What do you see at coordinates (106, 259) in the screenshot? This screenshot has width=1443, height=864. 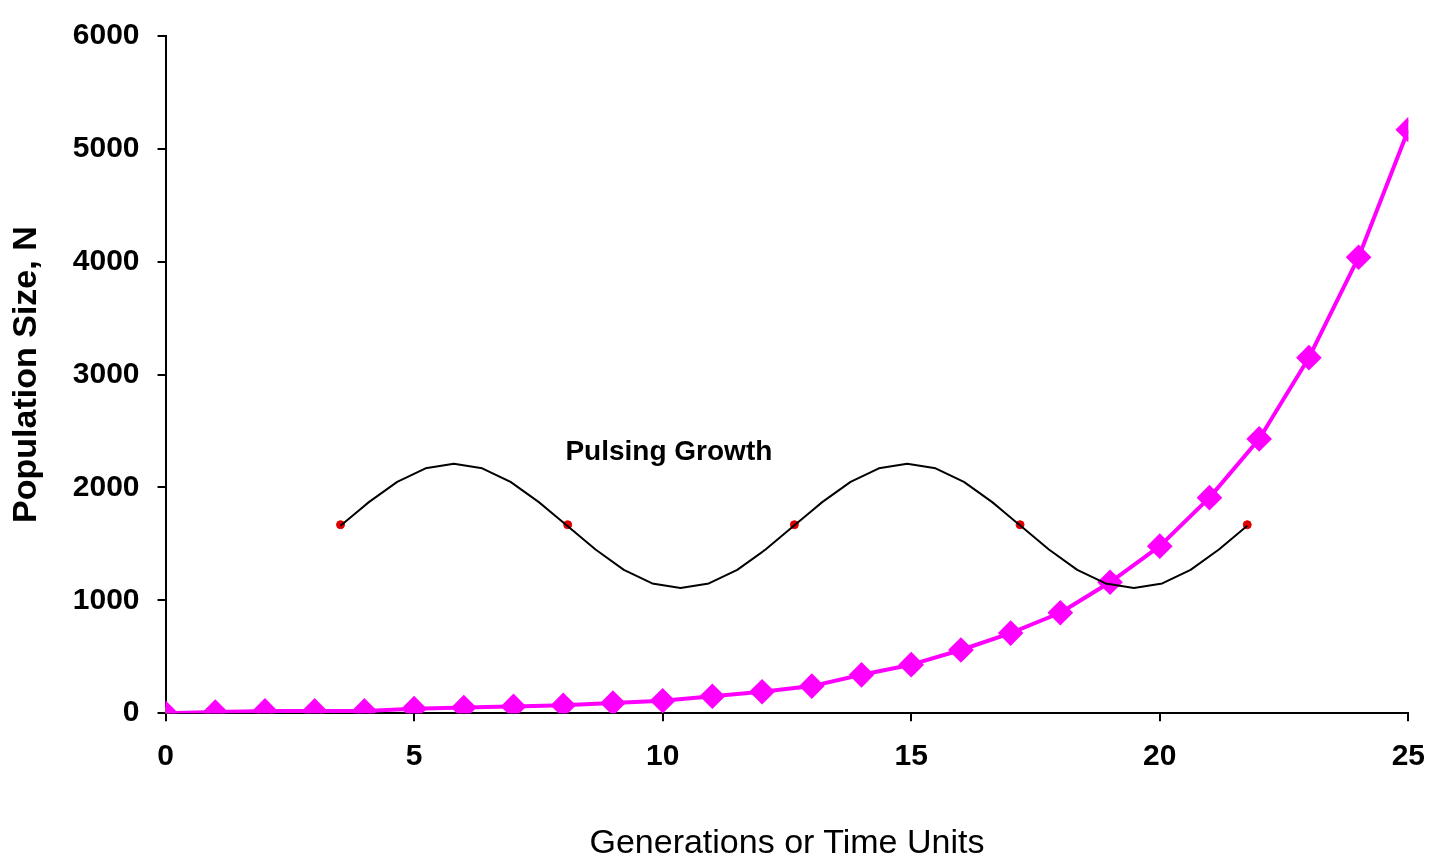 I see `y-tick-label: 4000` at bounding box center [106, 259].